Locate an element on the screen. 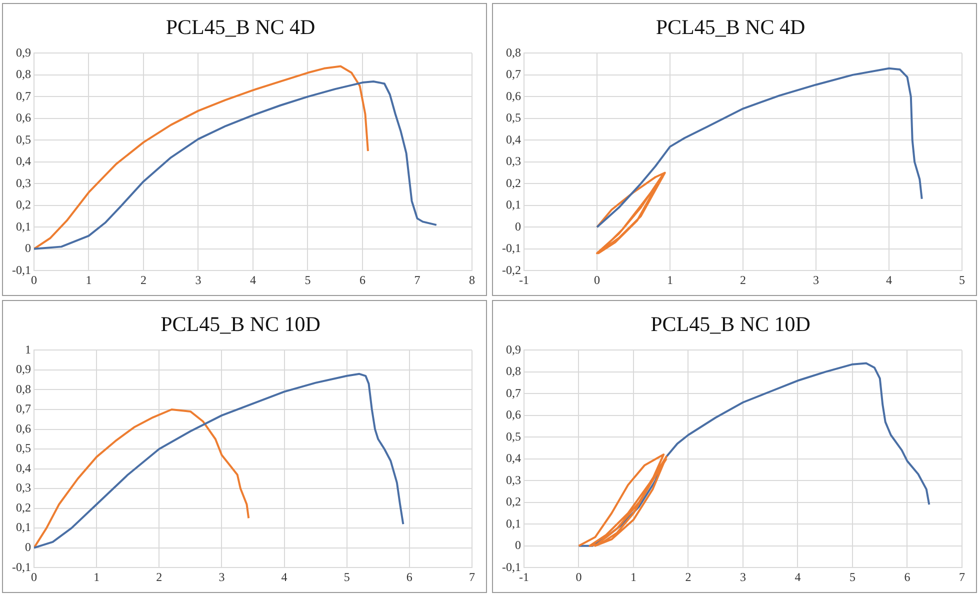 The width and height of the screenshot is (979, 599). y-tick-label: 1 is located at coordinates (27, 349).